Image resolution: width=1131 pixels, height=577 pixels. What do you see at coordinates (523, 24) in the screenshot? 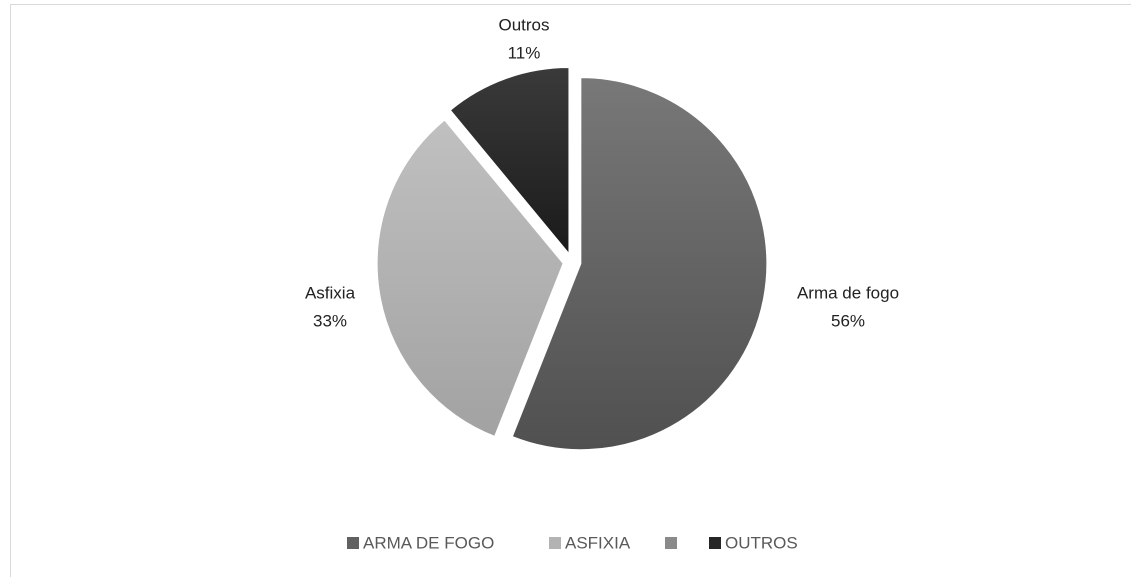
I see `slice-label: Outros` at bounding box center [523, 24].